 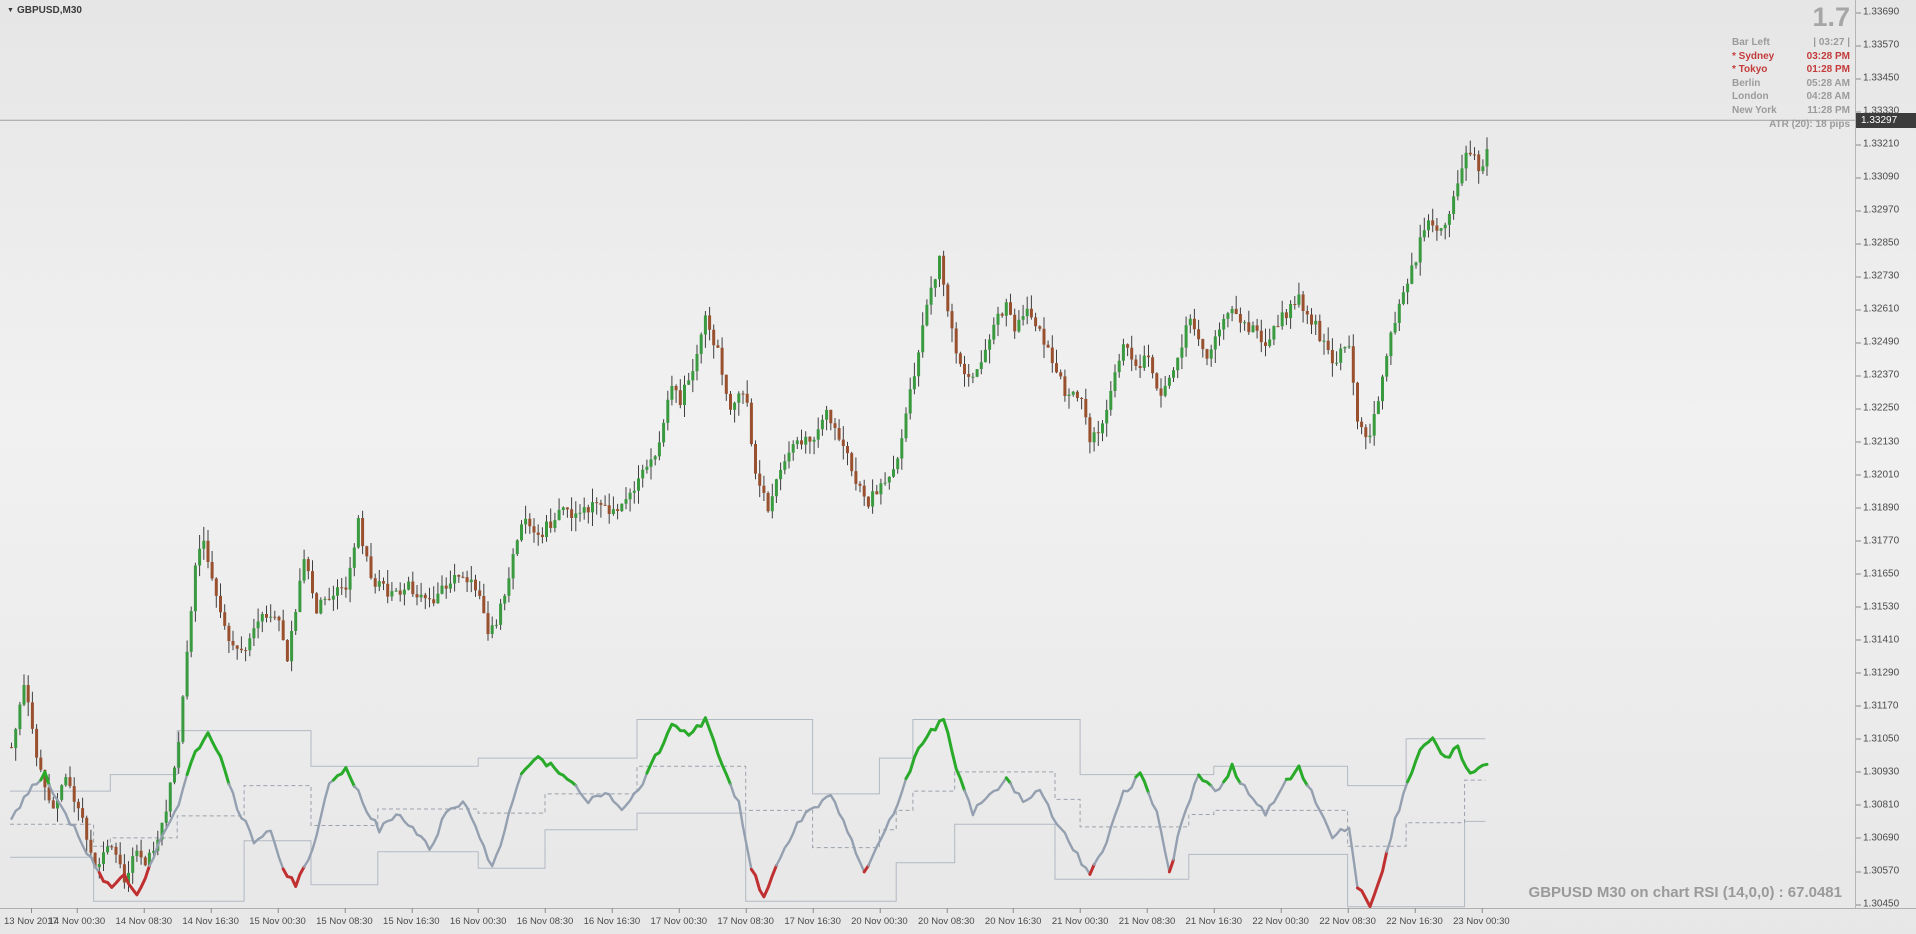 I want to click on time-axis-label: 20 Nov 08:30, so click(x=946, y=917).